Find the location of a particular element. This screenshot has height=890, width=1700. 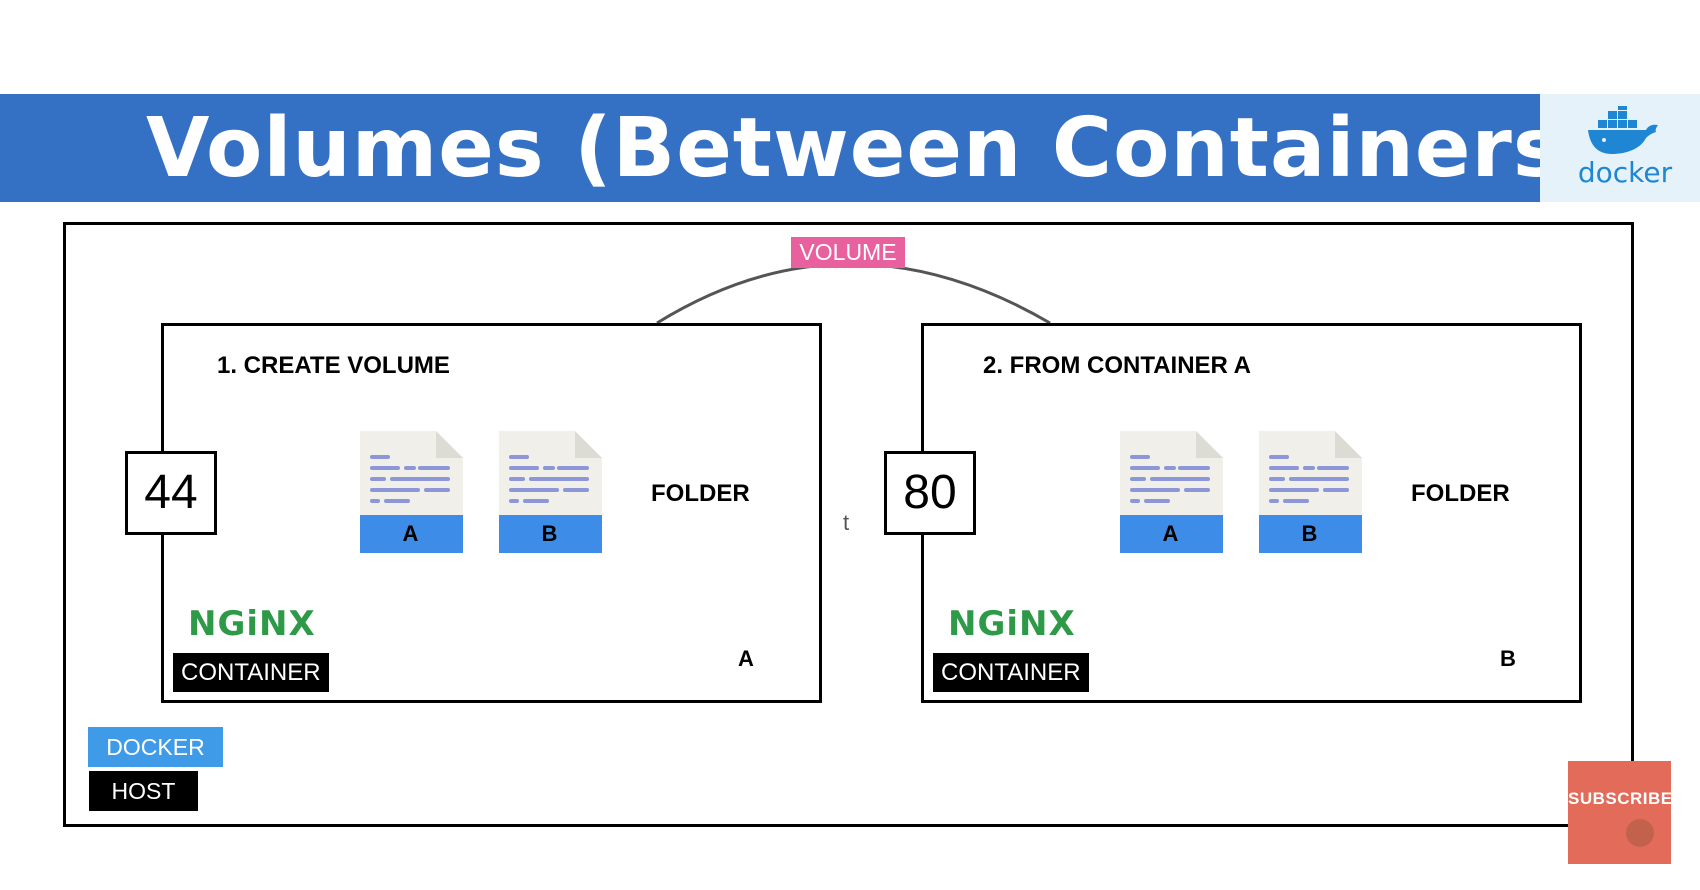

container-tag-a: CONTAINER is located at coordinates (251, 672).